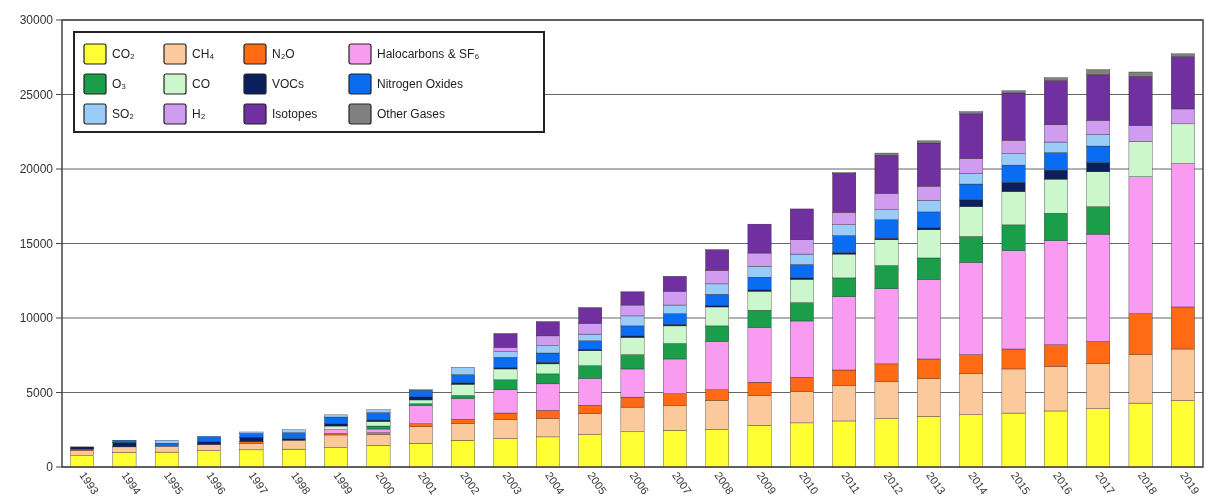 The width and height of the screenshot is (1213, 504). Describe the element at coordinates (123, 114) in the screenshot. I see `legend-label: SO₂` at that location.